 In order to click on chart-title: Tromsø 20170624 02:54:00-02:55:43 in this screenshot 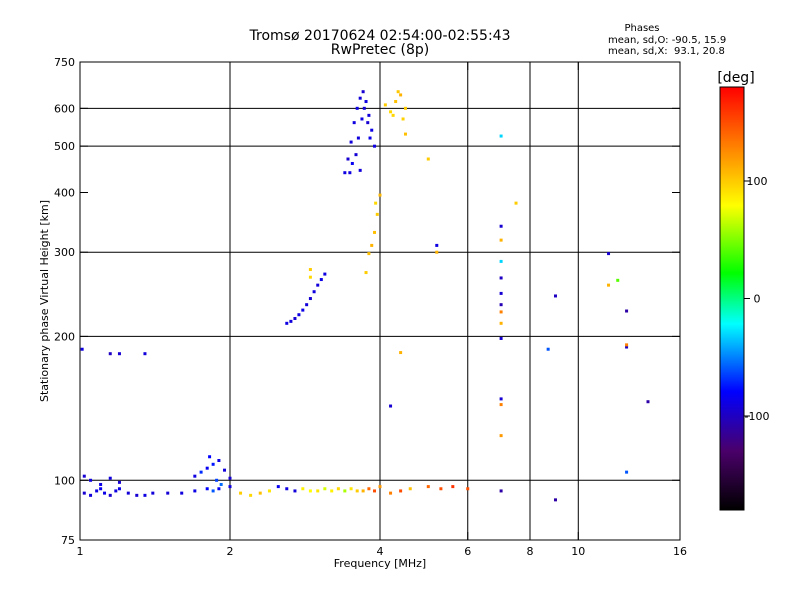, I will do `click(380, 36)`.